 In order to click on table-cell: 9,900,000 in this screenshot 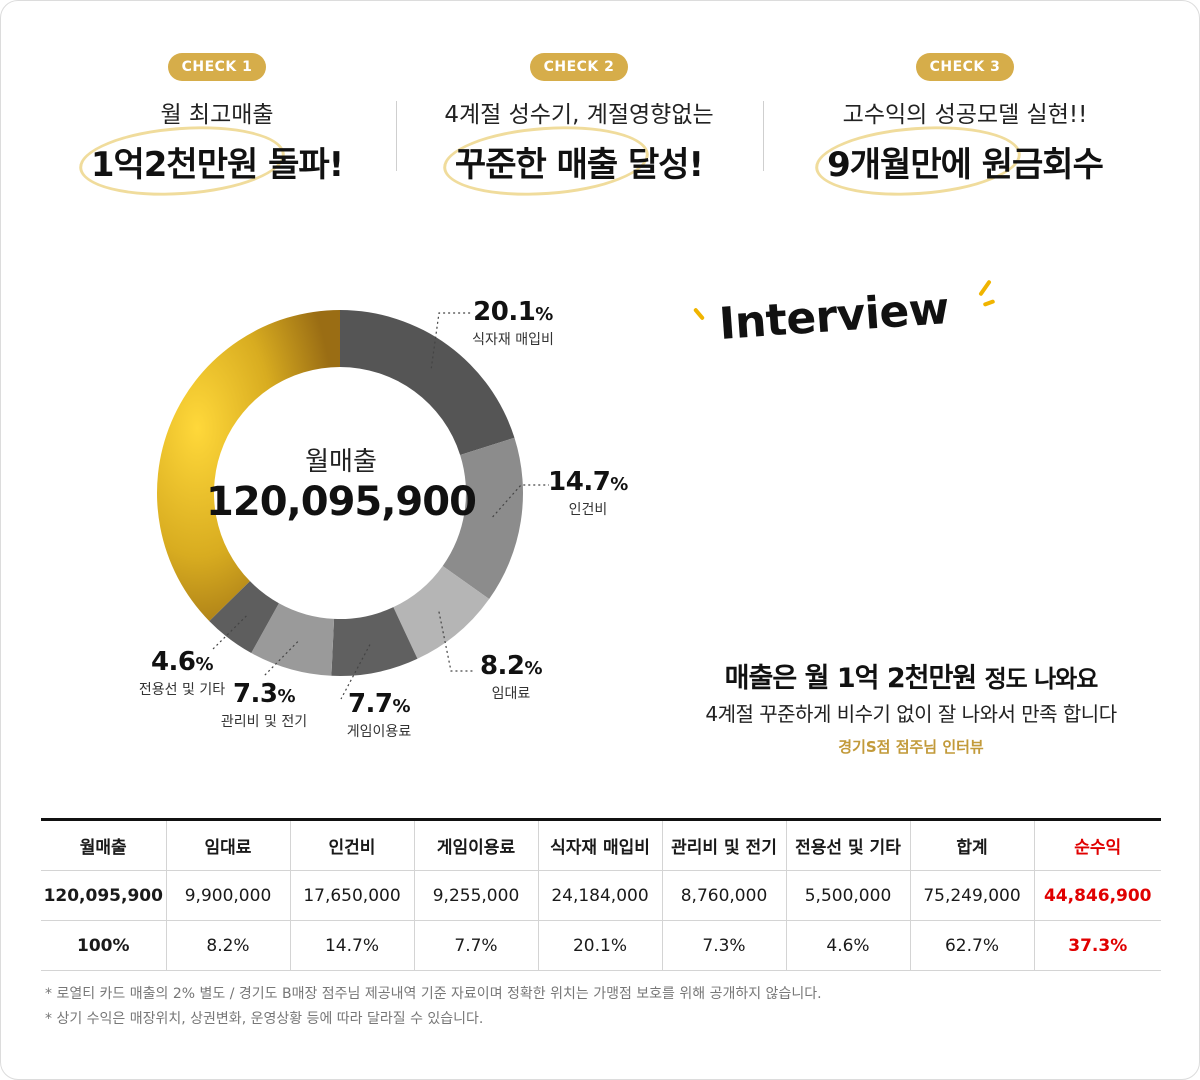, I will do `click(227, 895)`.